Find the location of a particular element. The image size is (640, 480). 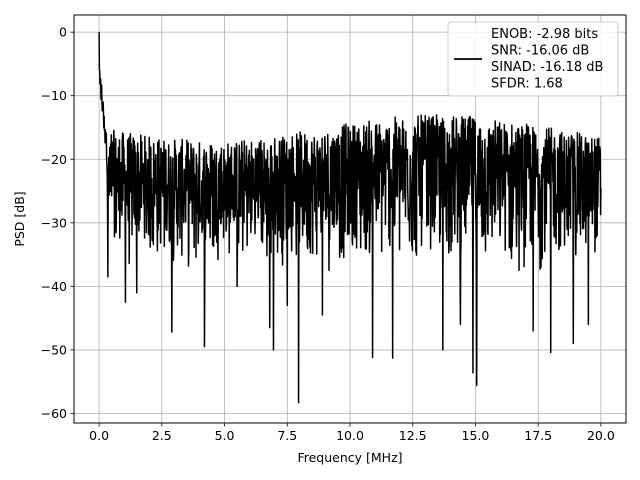

y-tick-label: −50 is located at coordinates (54, 349).